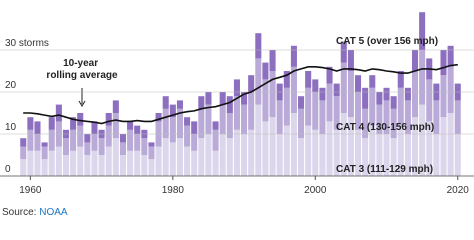 This screenshot has height=240, width=474. I want to click on x-tick-label: 2000, so click(315, 190).